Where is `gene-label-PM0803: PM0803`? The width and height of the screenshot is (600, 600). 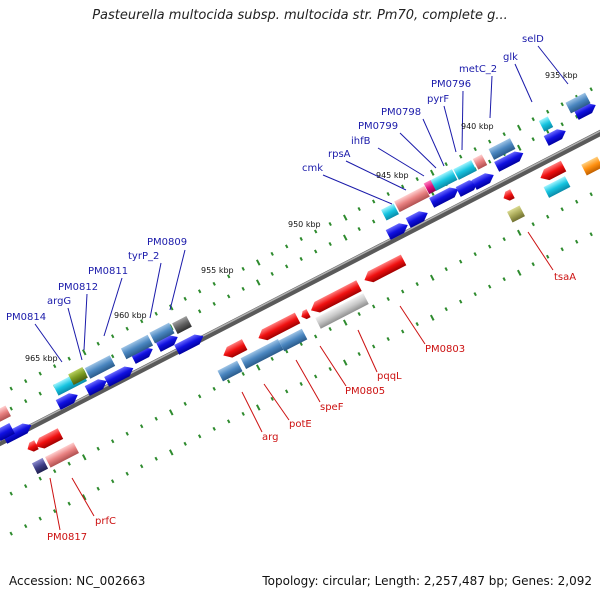 gene-label-PM0803: PM0803 is located at coordinates (445, 349).